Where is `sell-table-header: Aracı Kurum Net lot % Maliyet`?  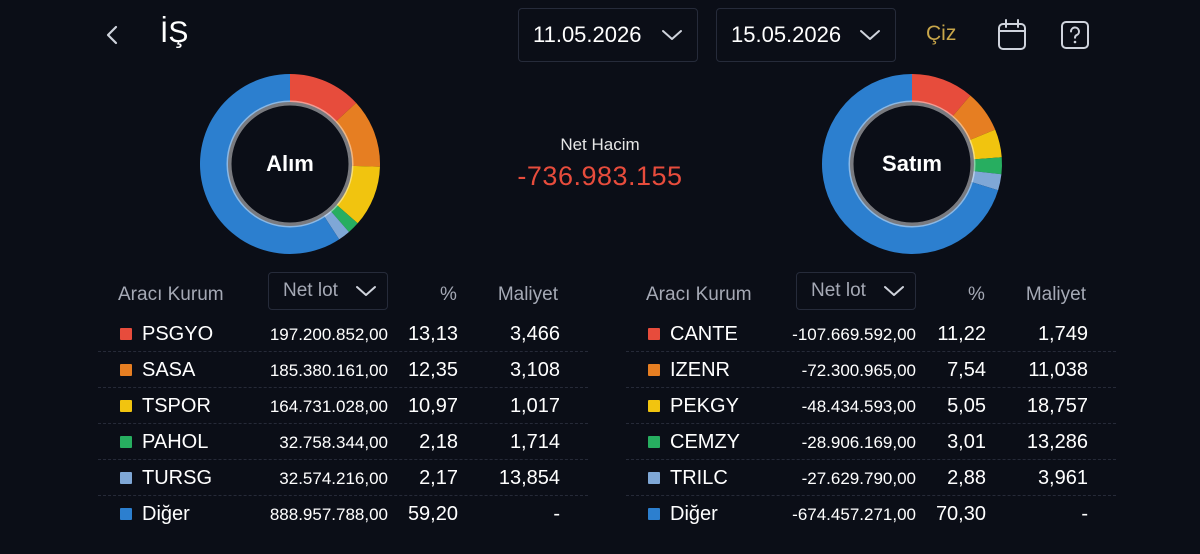 sell-table-header: Aracı Kurum Net lot % Maliyet is located at coordinates (871, 294).